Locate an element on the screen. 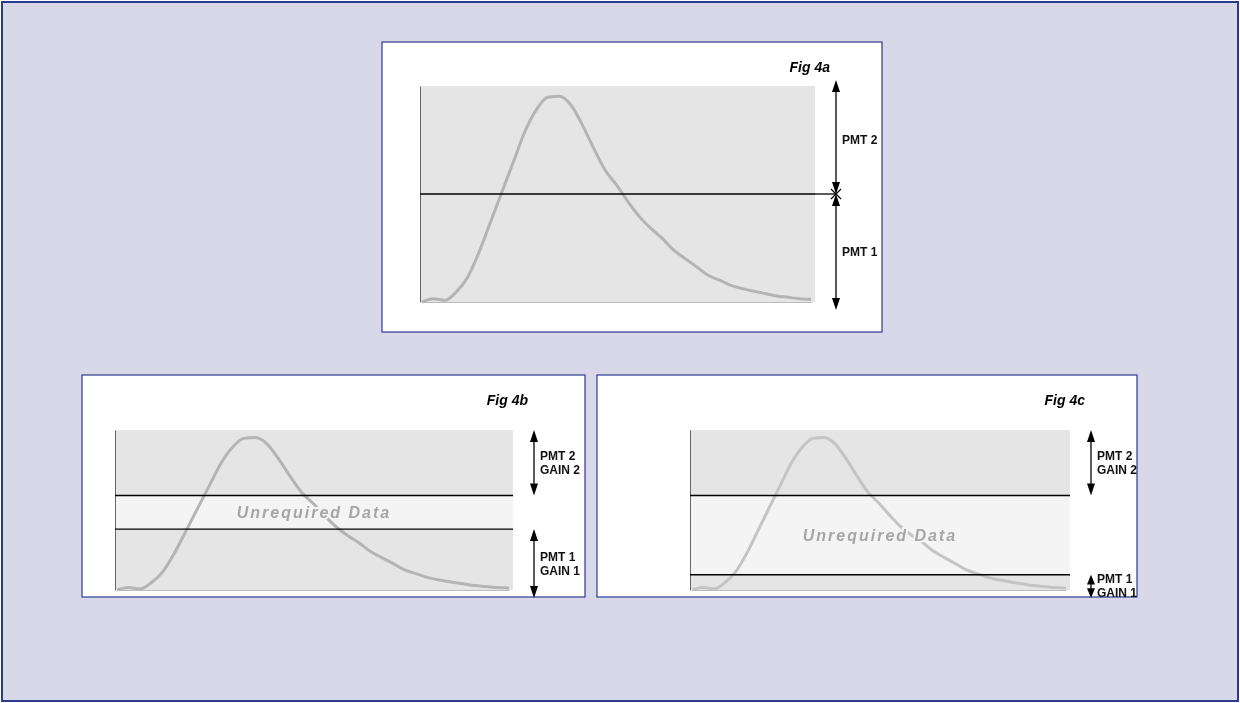 This screenshot has height=703, width=1240. text: PMT 2 is located at coordinates (860, 140).